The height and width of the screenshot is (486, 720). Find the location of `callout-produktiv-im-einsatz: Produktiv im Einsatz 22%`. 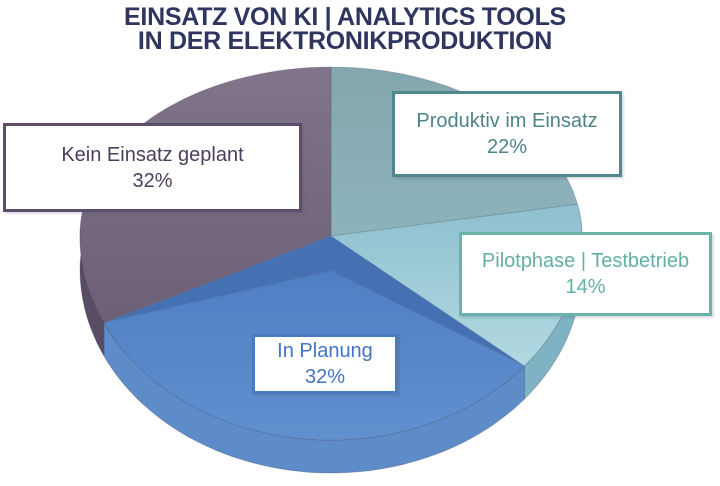

callout-produktiv-im-einsatz: Produktiv im Einsatz 22% is located at coordinates (507, 134).